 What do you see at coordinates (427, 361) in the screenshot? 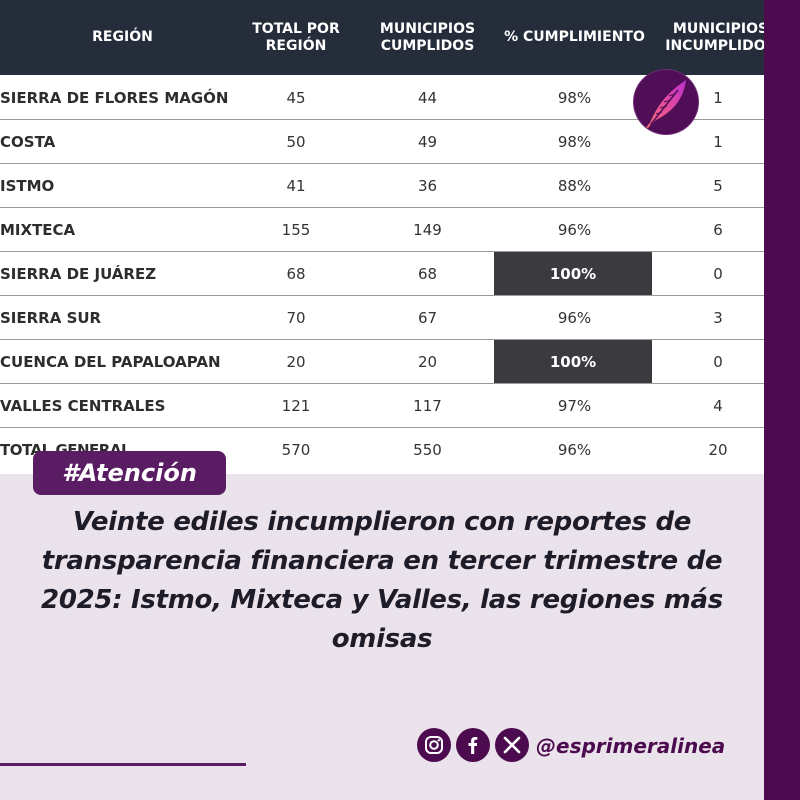
I see `cell-cumplidos: 20` at bounding box center [427, 361].